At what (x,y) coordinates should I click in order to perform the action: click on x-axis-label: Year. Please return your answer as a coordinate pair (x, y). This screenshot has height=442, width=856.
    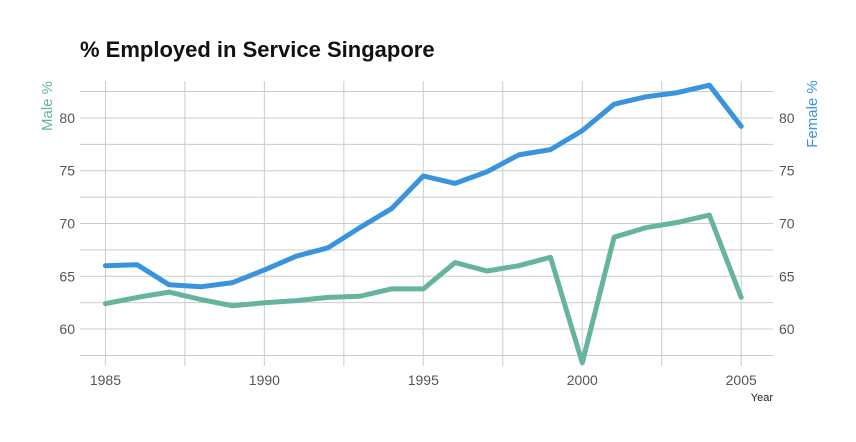
    Looking at the image, I should click on (762, 398).